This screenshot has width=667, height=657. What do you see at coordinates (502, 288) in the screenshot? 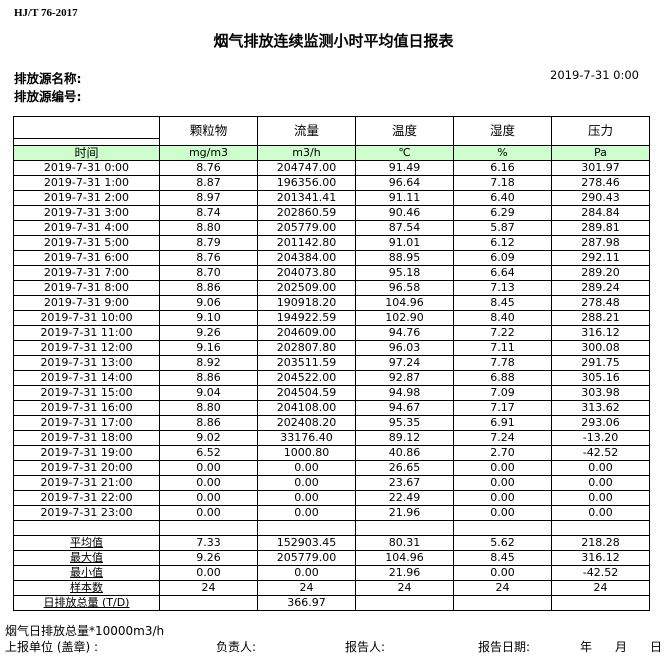
I see `value-cell: 7.13` at bounding box center [502, 288].